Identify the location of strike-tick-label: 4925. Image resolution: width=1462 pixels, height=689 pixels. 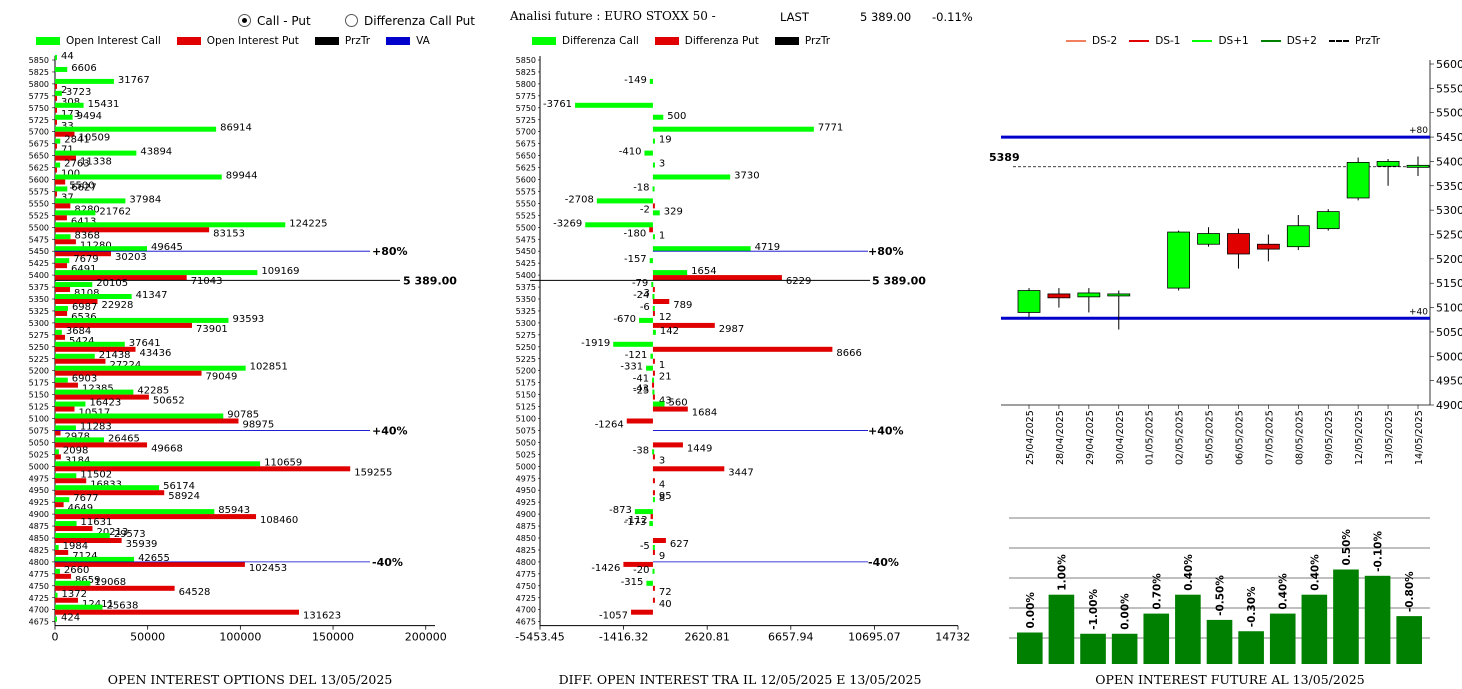
(526, 502).